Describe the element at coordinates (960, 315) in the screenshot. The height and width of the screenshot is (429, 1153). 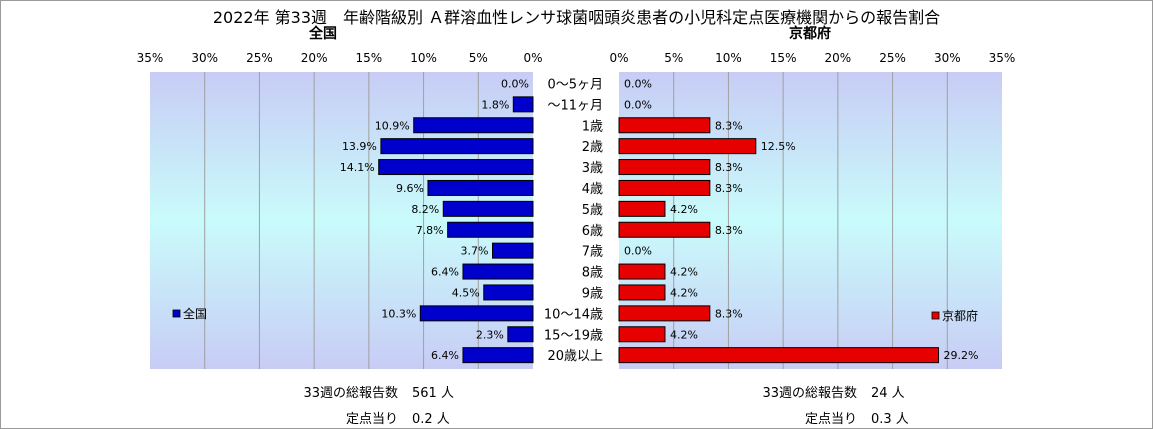
I see `legend-kyoto-label: 京都府` at that location.